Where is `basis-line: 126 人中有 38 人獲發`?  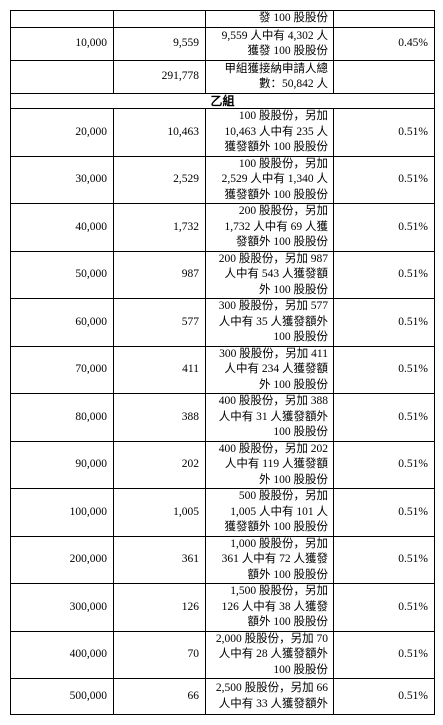
basis-line: 126 人中有 38 人獲發 is located at coordinates (274, 606).